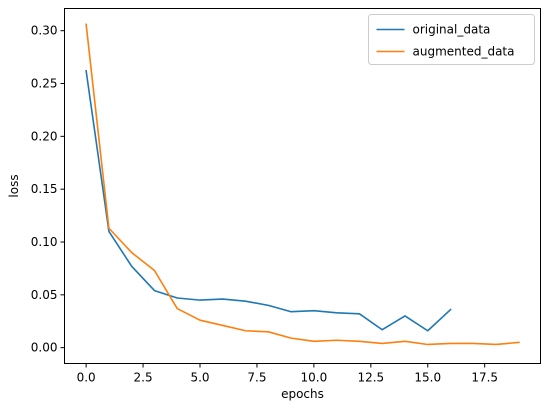 The width and height of the screenshot is (550, 409). I want to click on y-axis-title: loss, so click(14, 185).